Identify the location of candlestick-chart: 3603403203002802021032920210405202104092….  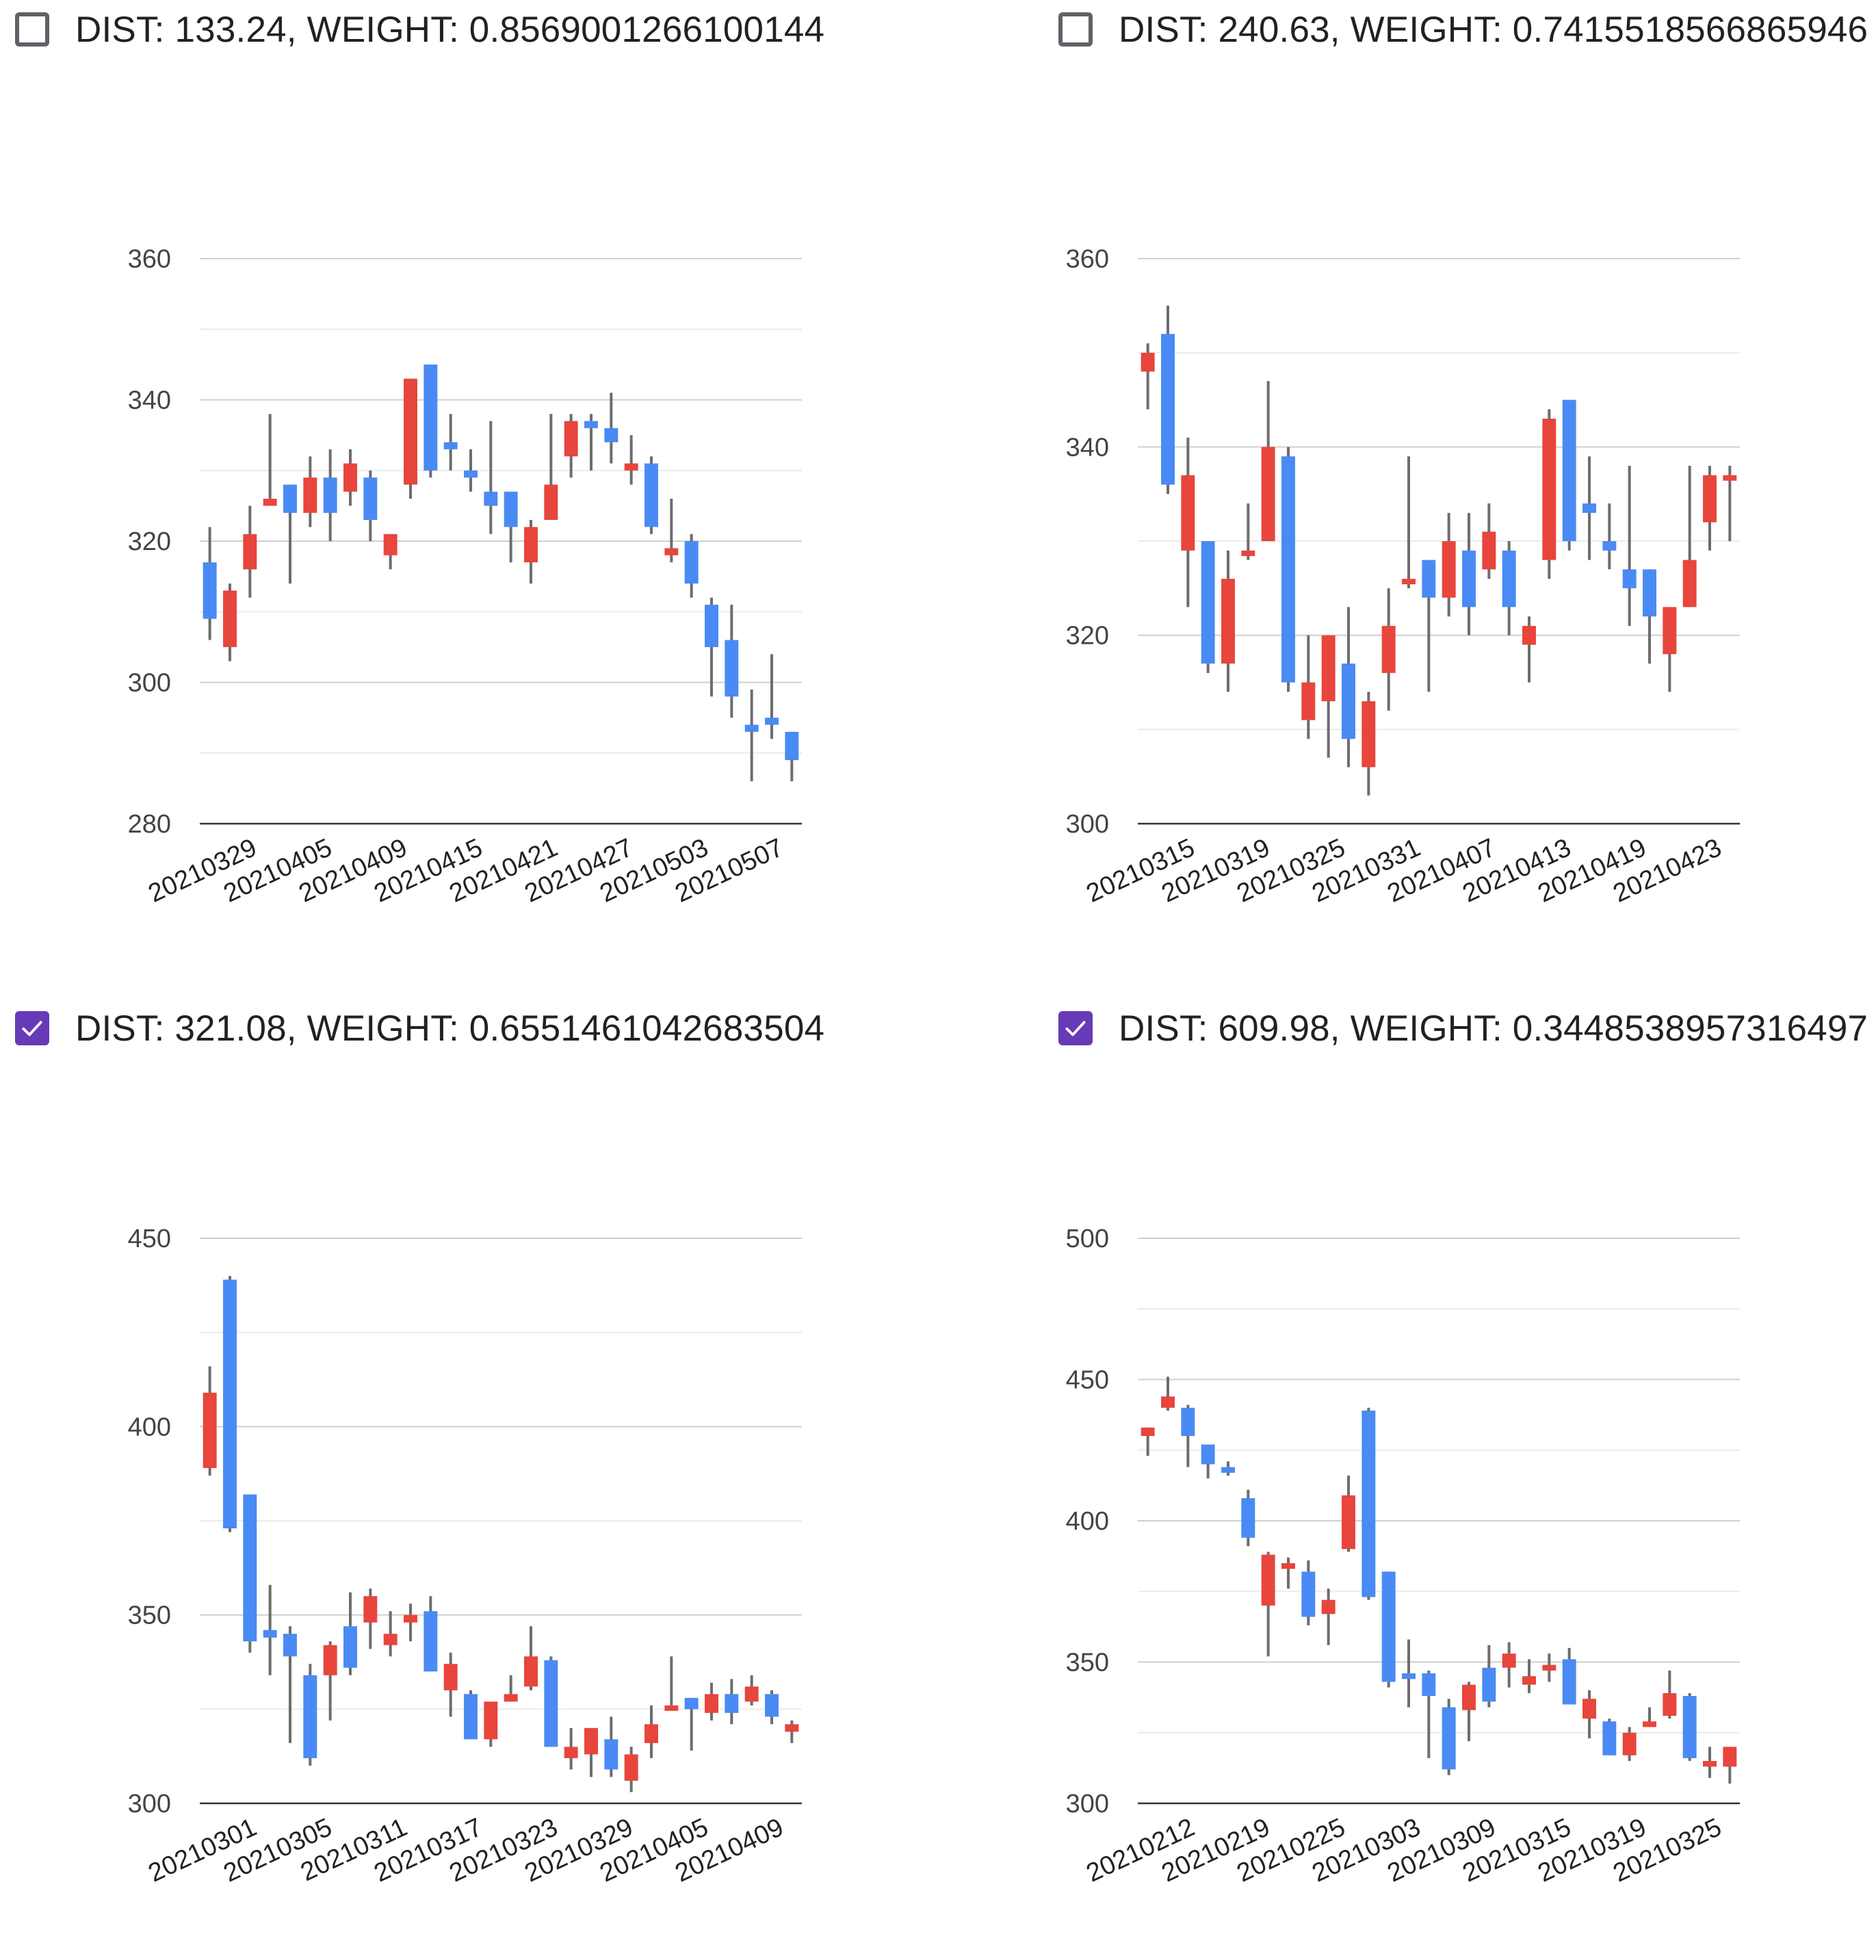
(465, 577).